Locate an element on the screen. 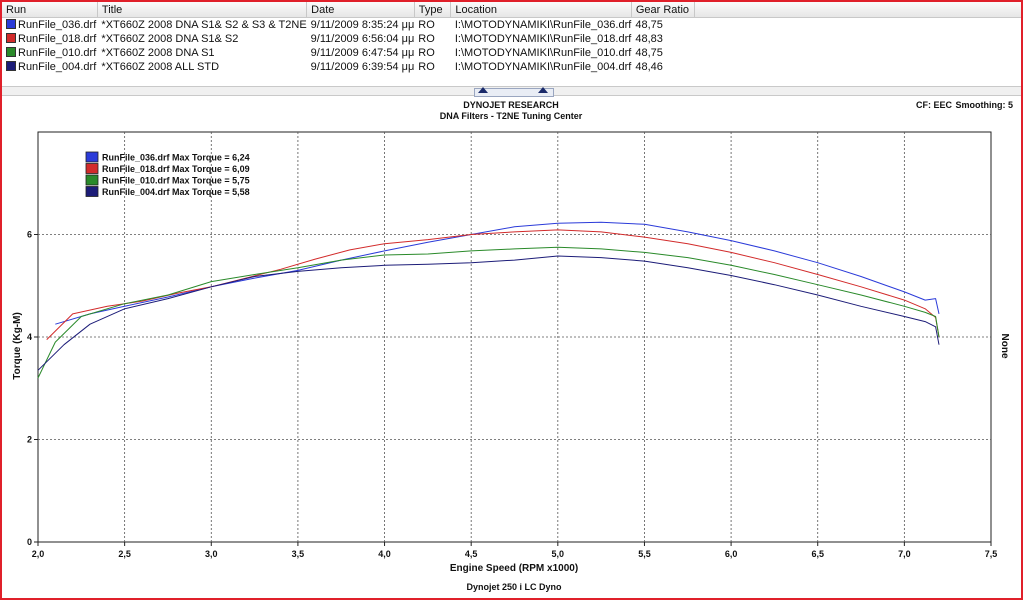  date-cell: 9/11/2009 6:47:54 μμ is located at coordinates (362, 53).